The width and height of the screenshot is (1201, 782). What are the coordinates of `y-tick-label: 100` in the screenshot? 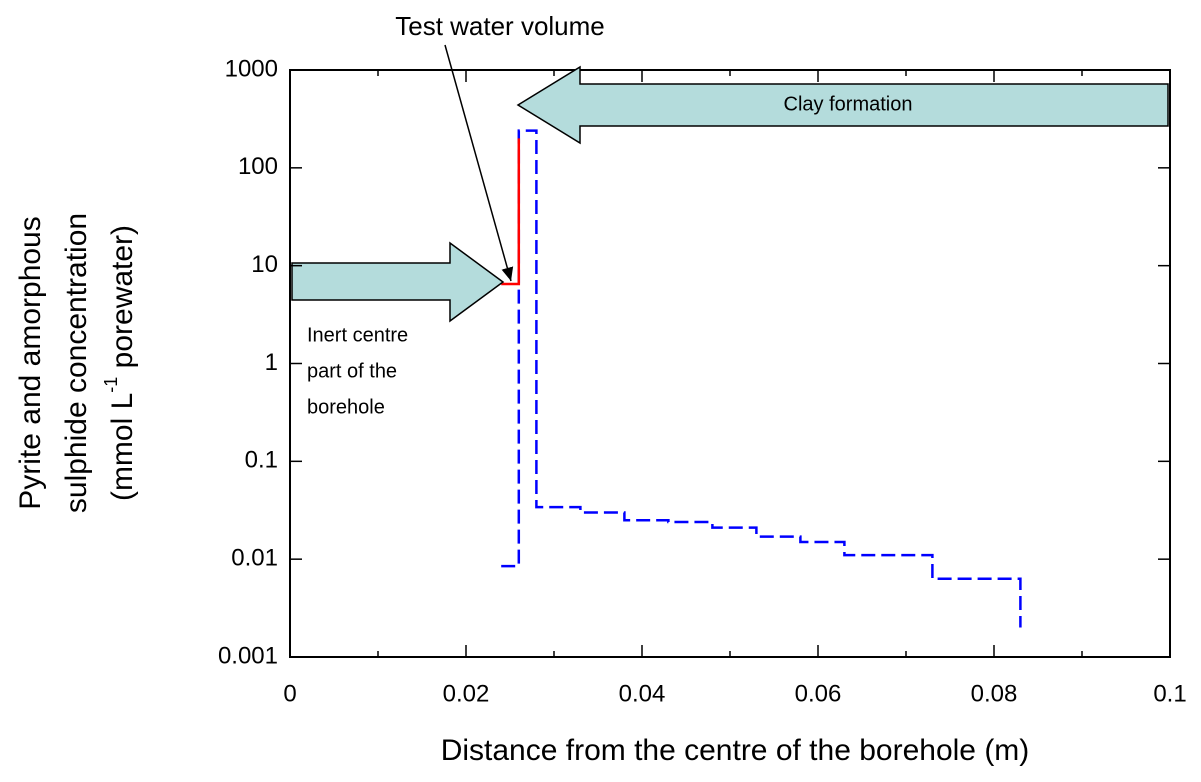 It's located at (258, 166).